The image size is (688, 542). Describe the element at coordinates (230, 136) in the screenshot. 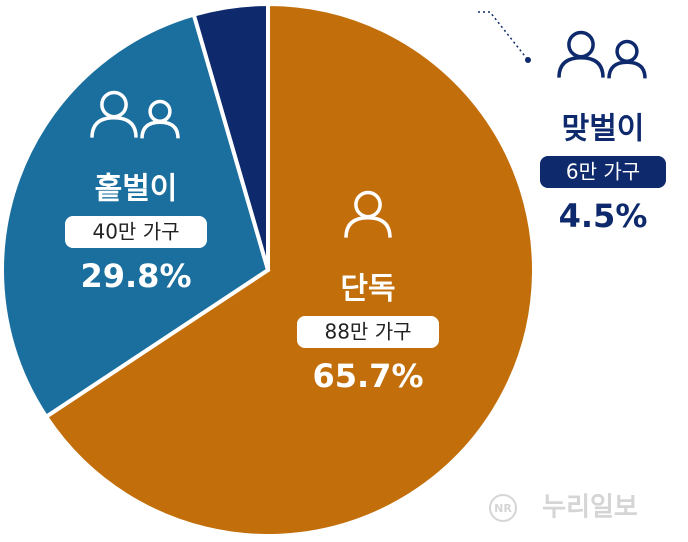

I see `pie-slice` at that location.